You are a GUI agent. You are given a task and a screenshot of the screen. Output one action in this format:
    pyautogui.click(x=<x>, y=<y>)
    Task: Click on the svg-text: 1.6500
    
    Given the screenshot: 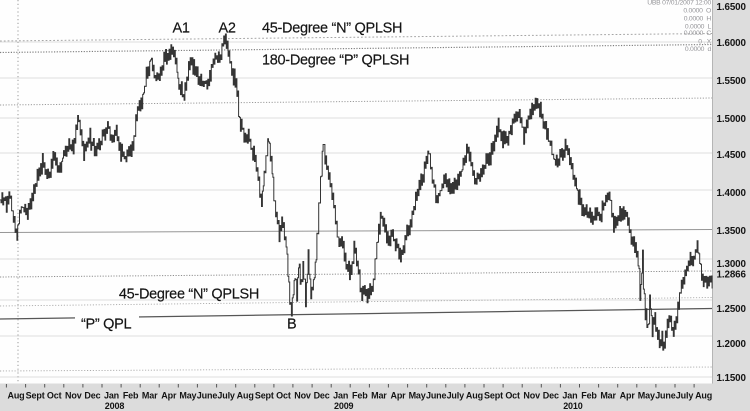 What is the action you would take?
    pyautogui.click(x=732, y=7)
    